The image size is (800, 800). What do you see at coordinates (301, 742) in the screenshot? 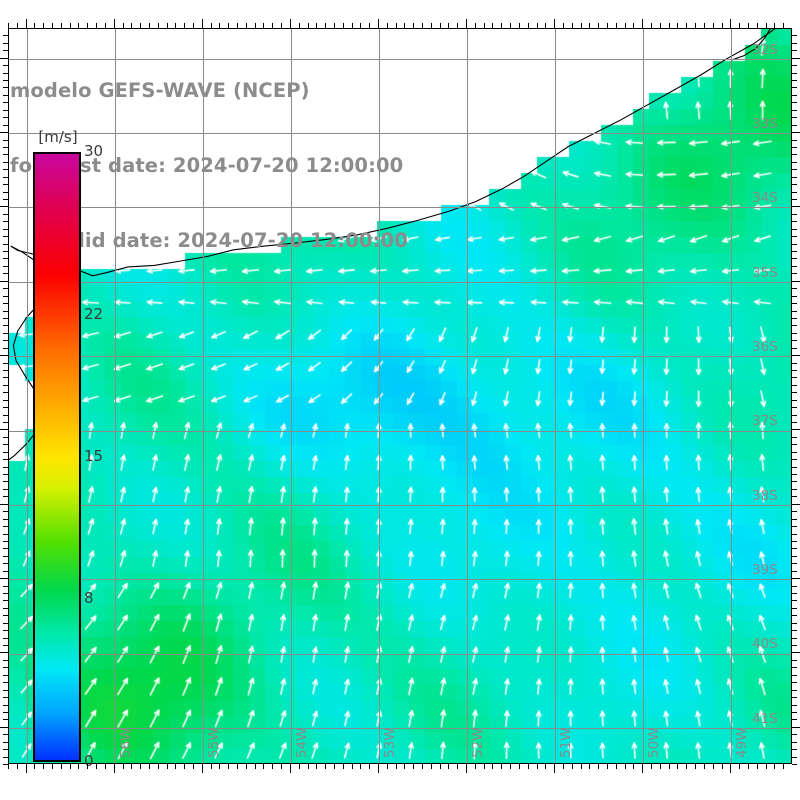
I see `lon-tick-label: 54W` at bounding box center [301, 742].